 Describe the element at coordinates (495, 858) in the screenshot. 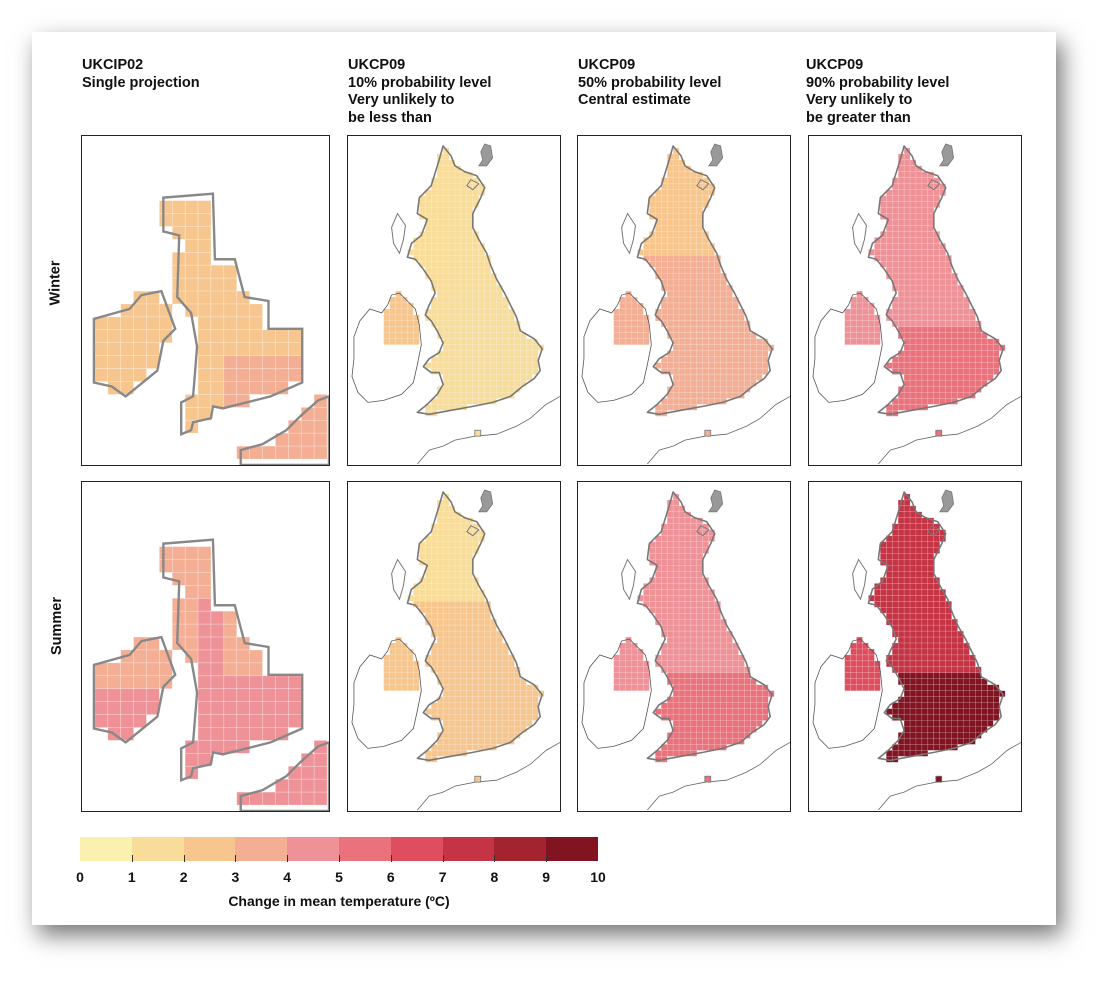

I see `legend-tick` at that location.